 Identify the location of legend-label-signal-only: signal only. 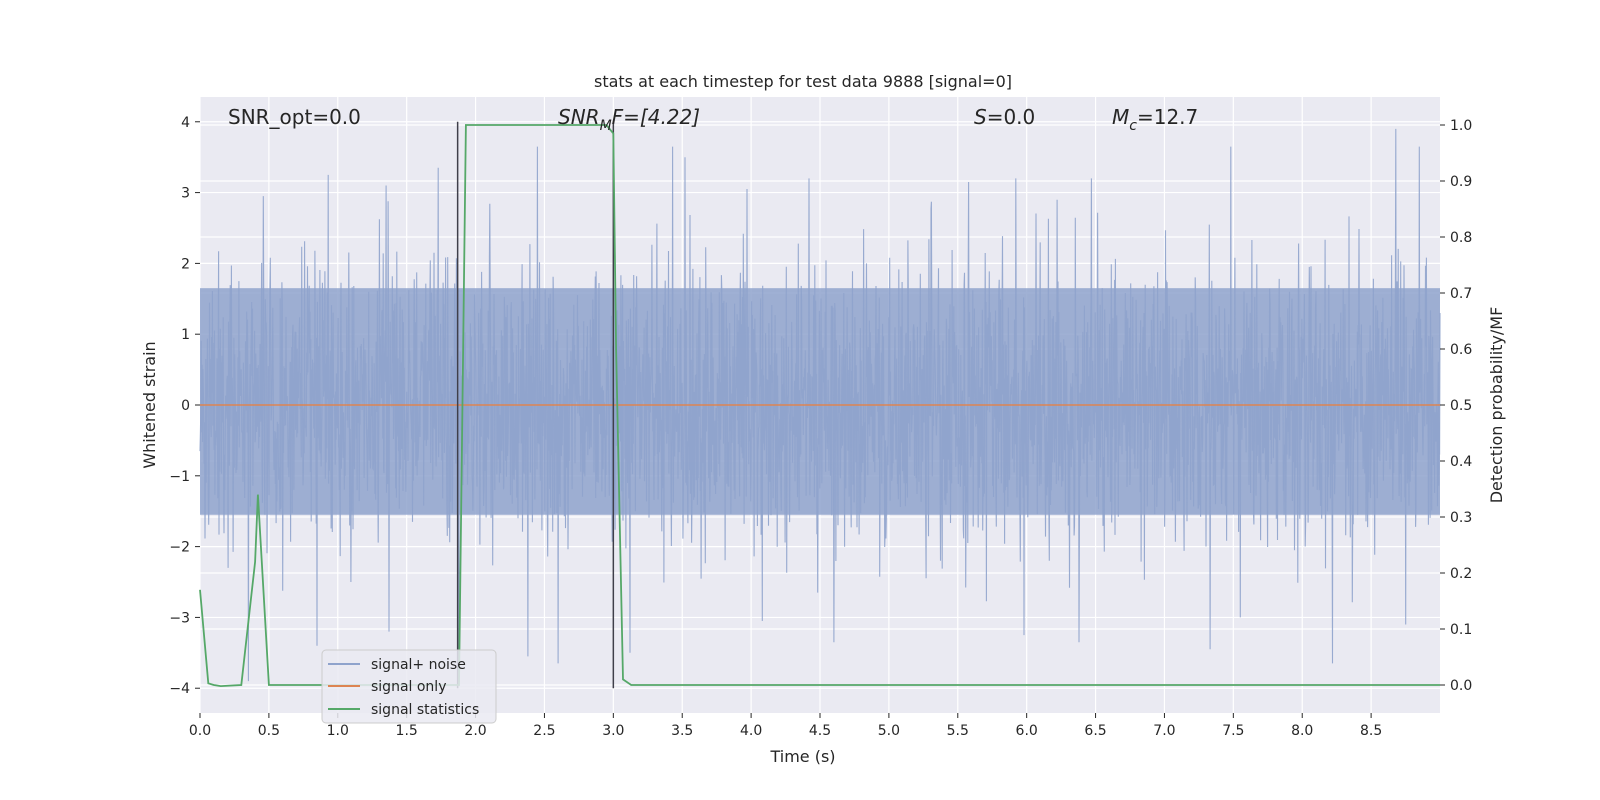
(408, 687).